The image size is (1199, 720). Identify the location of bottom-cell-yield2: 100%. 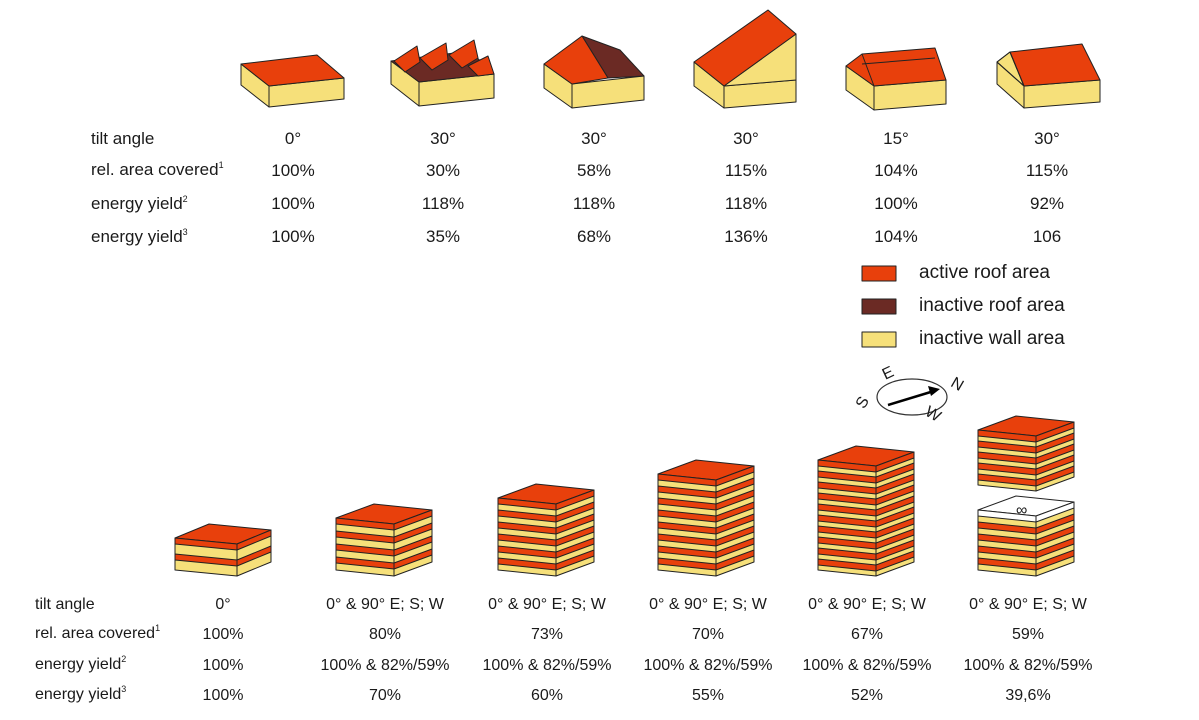
(223, 665).